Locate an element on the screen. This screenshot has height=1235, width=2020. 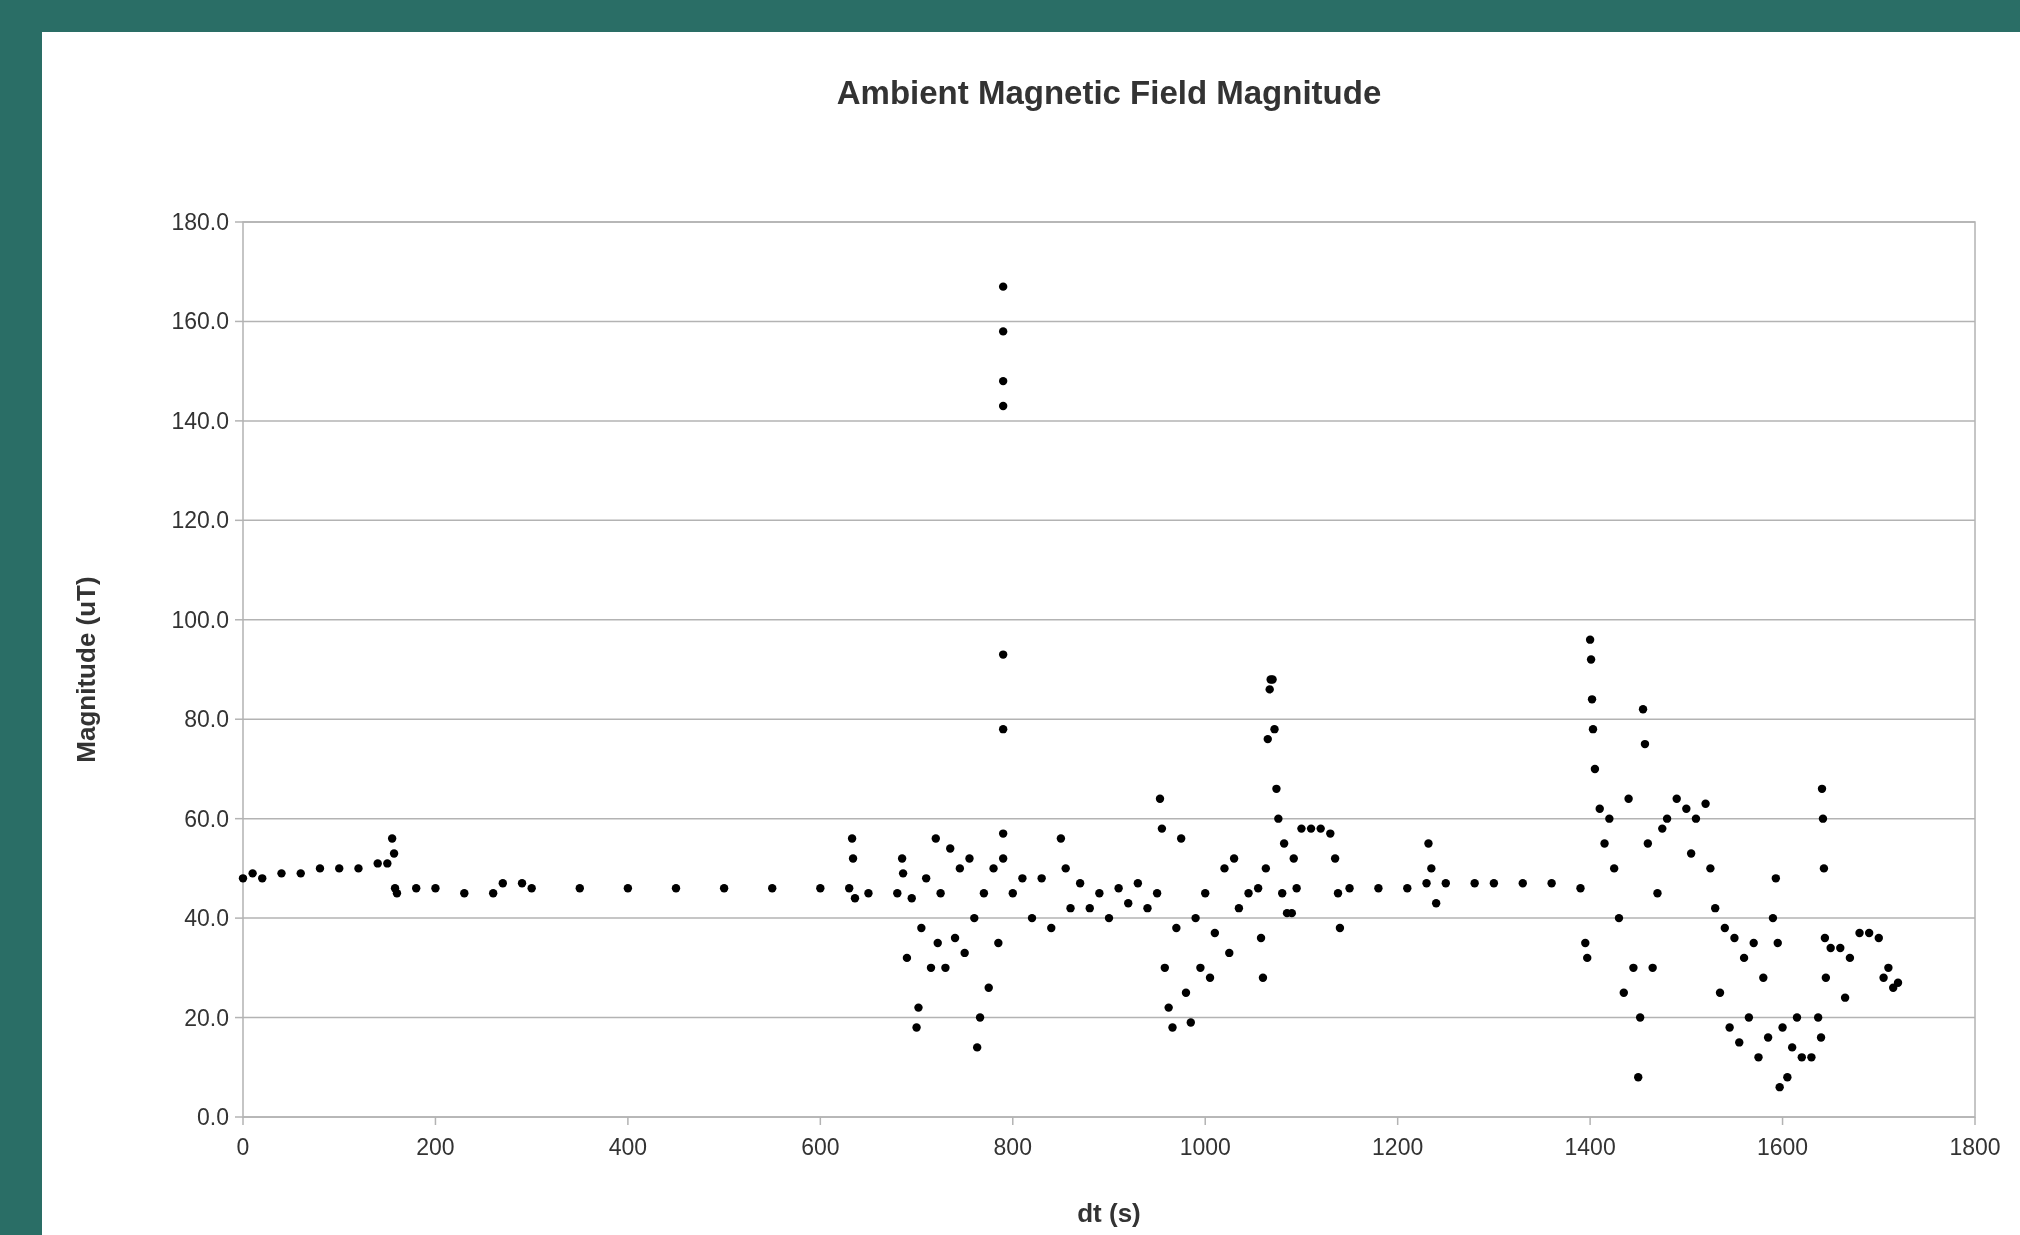
x-tick-label: 600 is located at coordinates (820, 1147).